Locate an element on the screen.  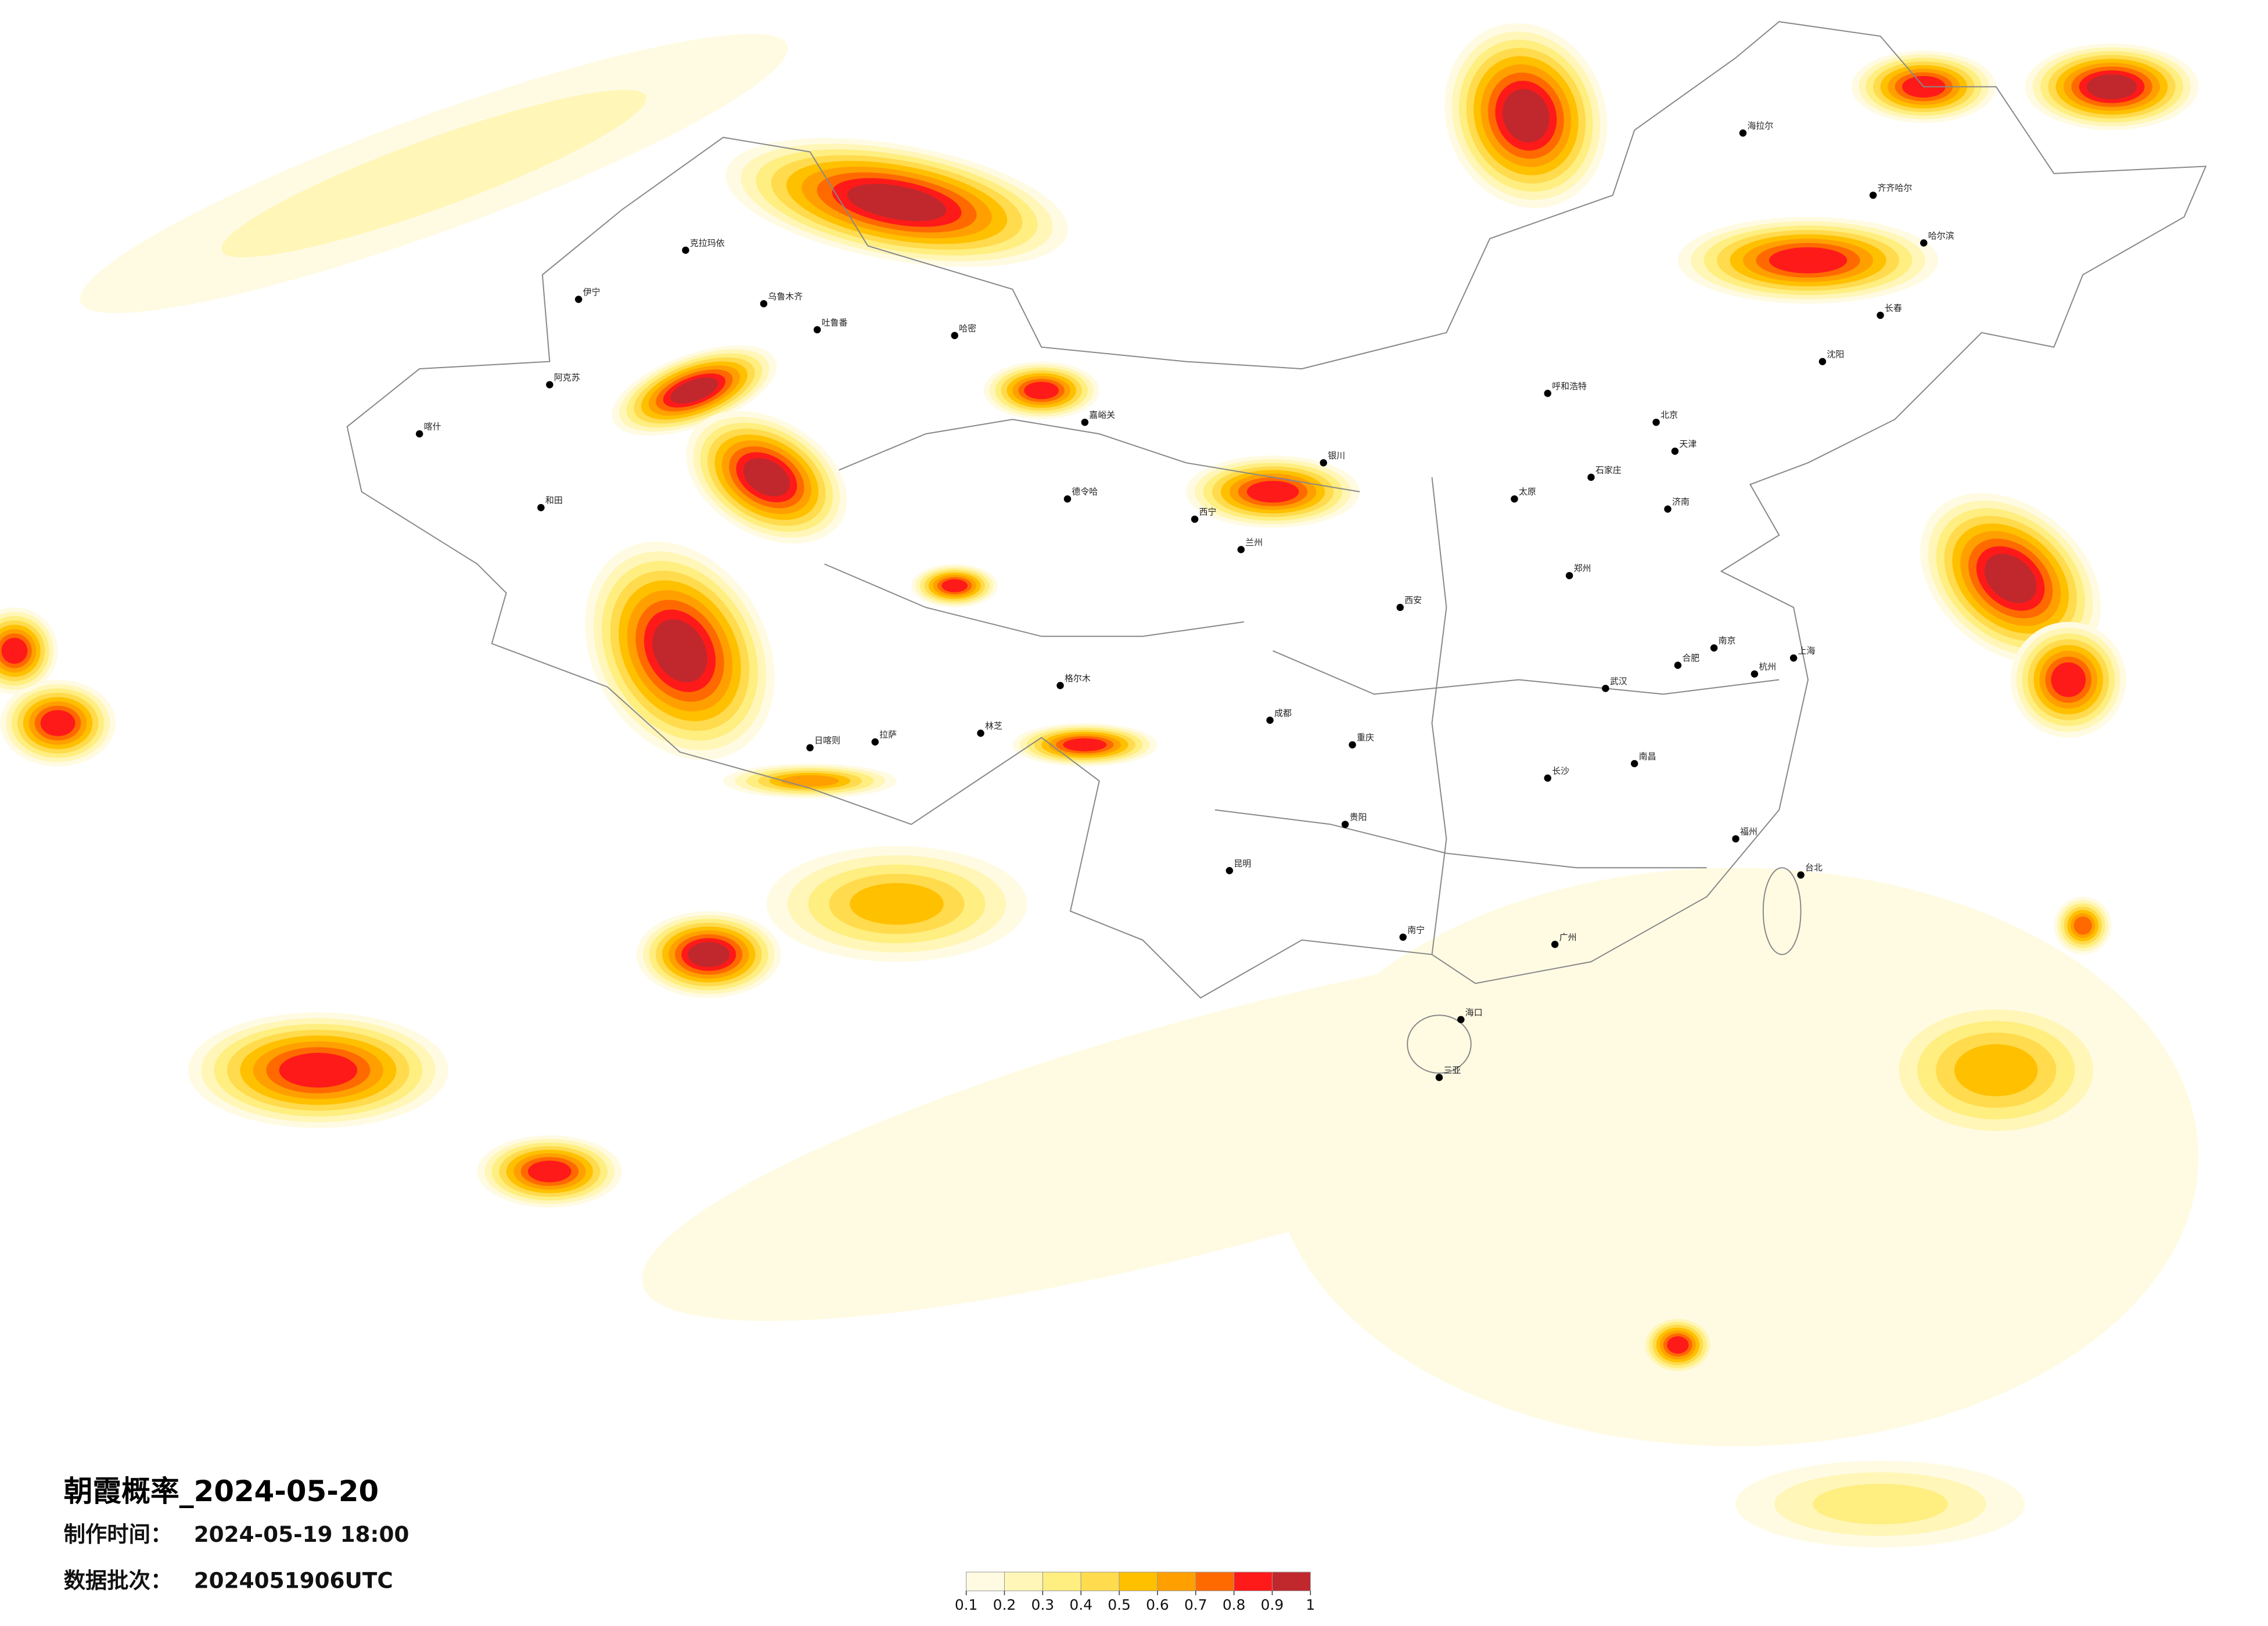
city-label: 伊宁 is located at coordinates (592, 292).